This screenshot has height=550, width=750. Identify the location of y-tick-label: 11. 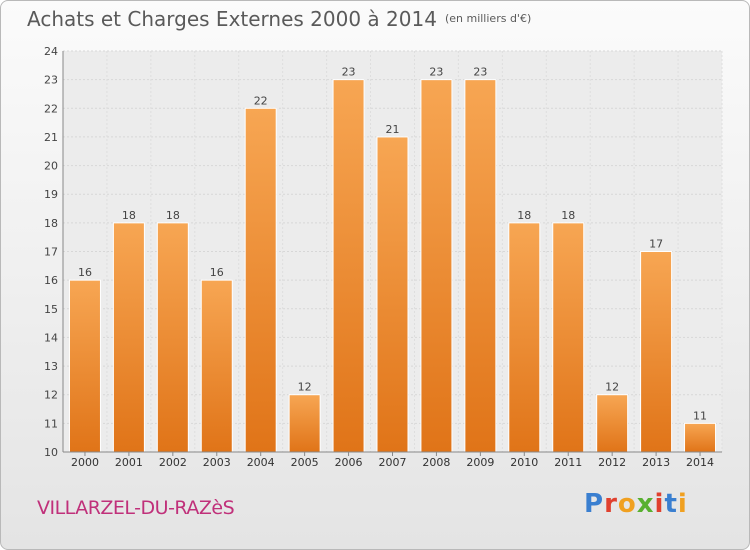
(51, 423).